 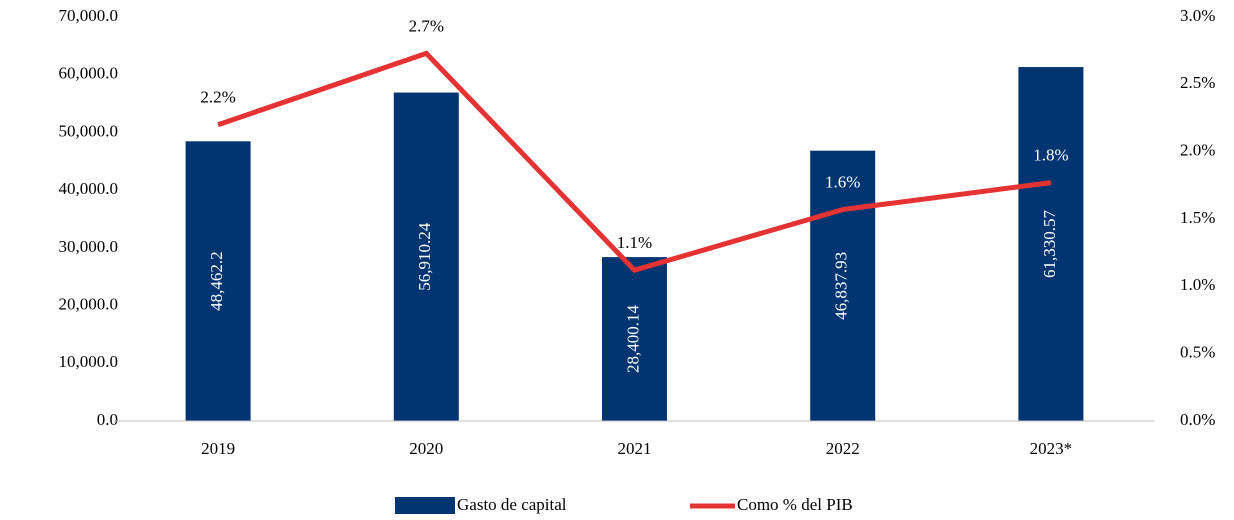 I want to click on legend-swatch, so click(x=425, y=505).